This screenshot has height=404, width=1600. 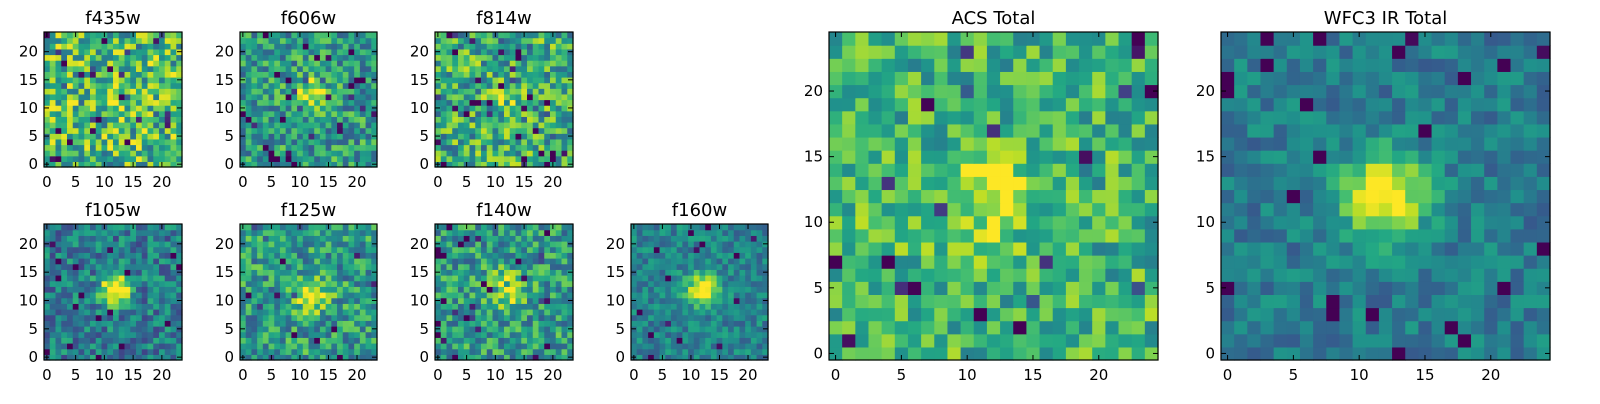 I want to click on x-tick-label: 15, so click(x=524, y=182).